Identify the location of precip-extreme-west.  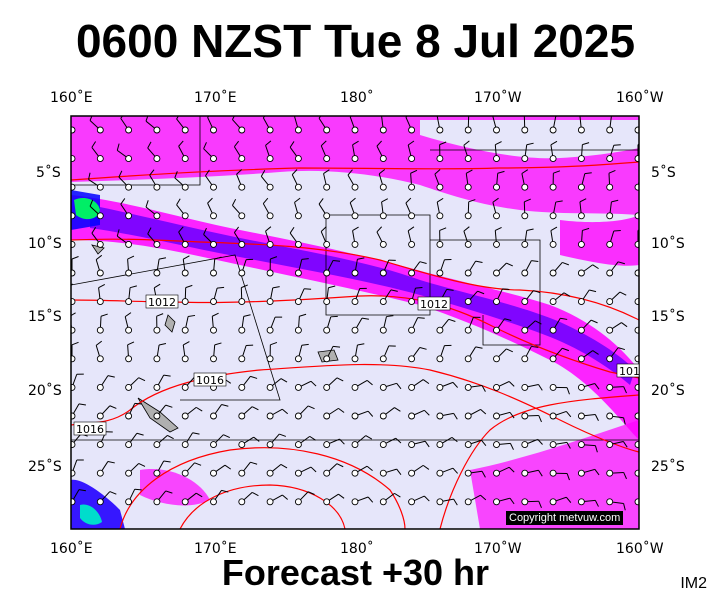
(87, 209).